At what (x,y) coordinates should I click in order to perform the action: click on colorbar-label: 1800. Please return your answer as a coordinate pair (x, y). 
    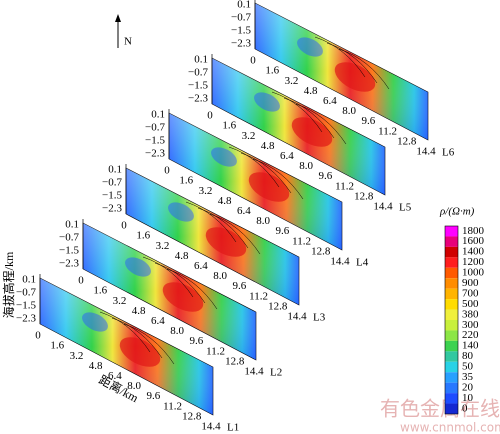
    Looking at the image, I should click on (473, 231).